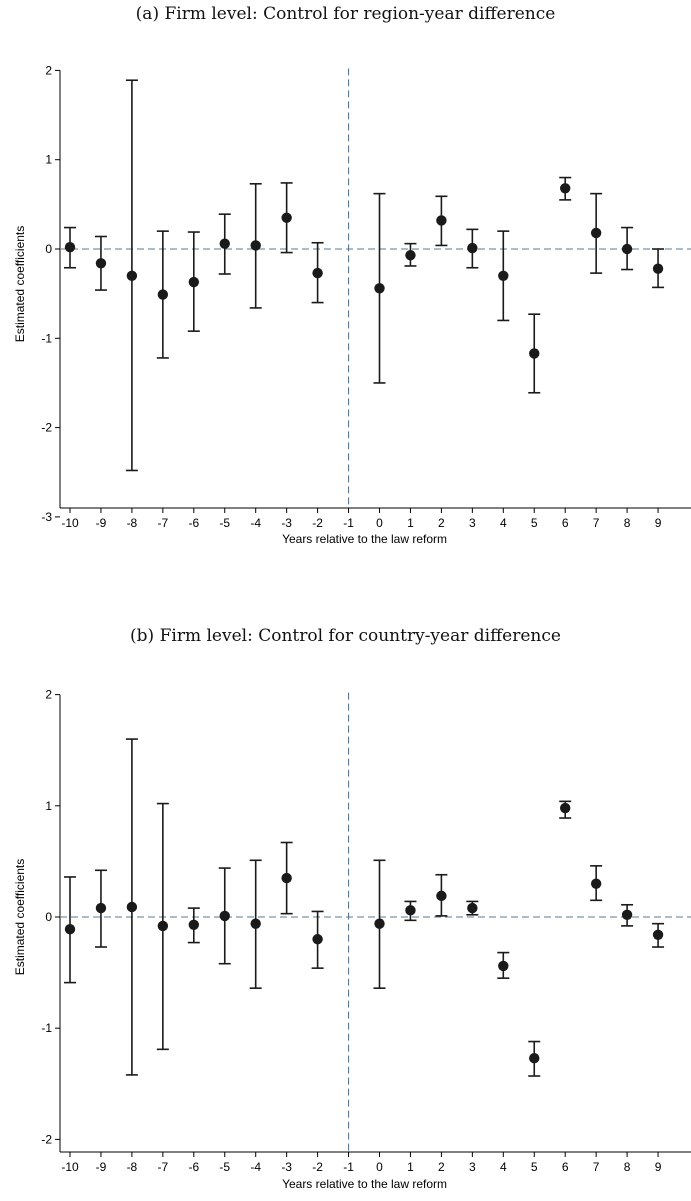 The width and height of the screenshot is (691, 1201). What do you see at coordinates (46, 517) in the screenshot?
I see `y-tick-label: -3` at bounding box center [46, 517].